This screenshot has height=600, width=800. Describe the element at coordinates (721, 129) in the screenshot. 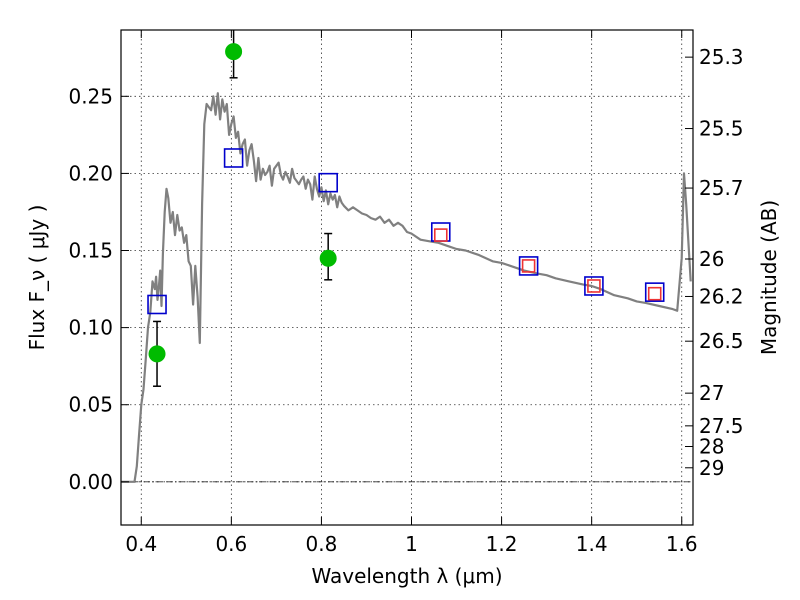

I see `mag-tick-label-1: 25.5` at that location.